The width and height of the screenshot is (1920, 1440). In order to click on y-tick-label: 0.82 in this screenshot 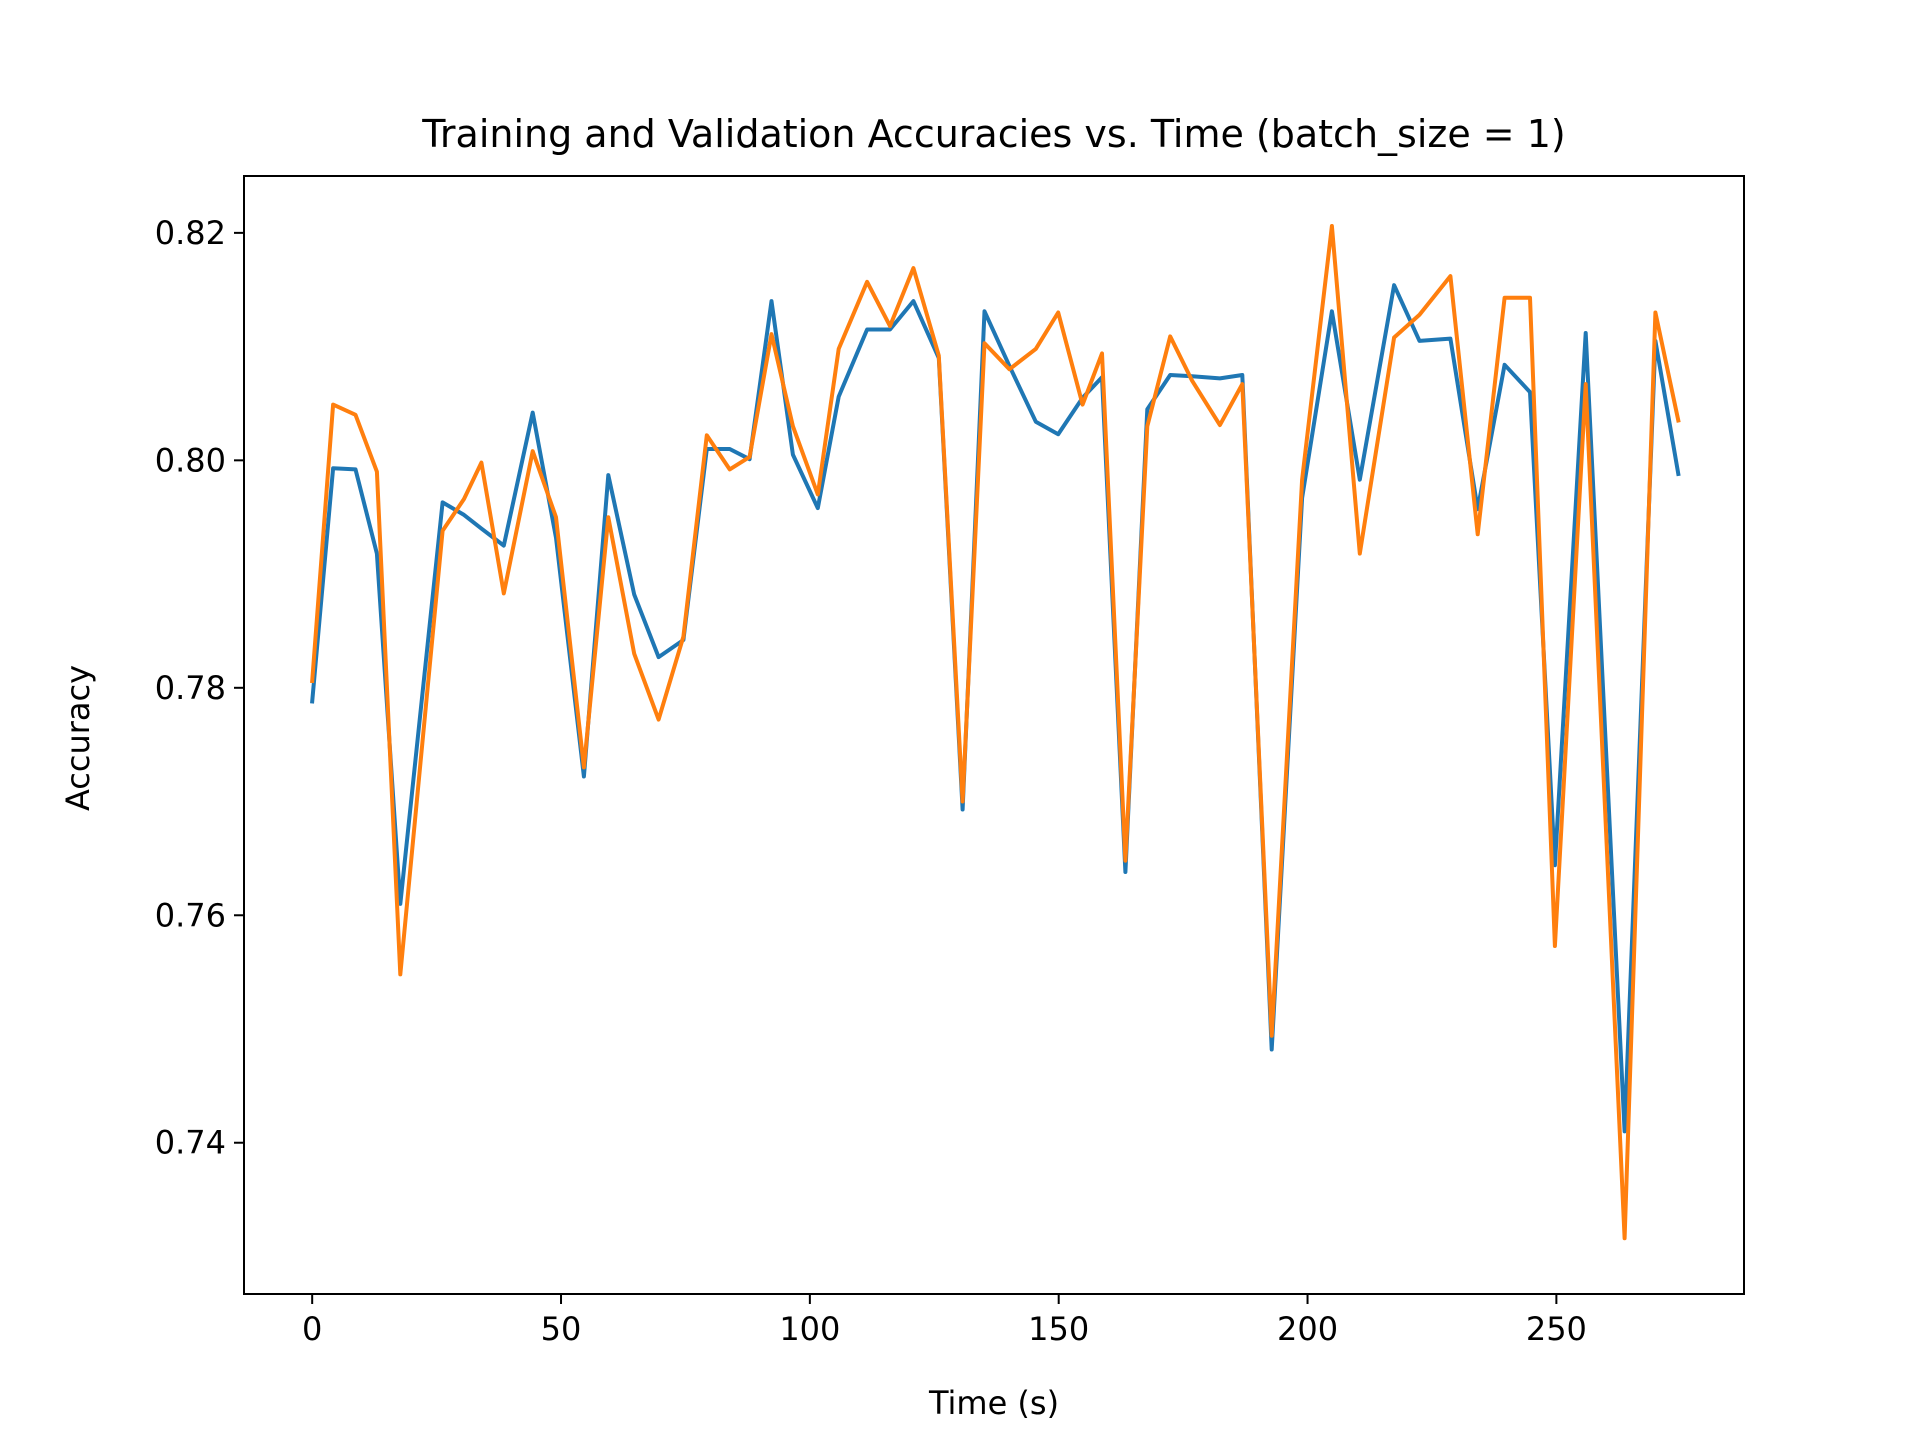, I will do `click(190, 233)`.